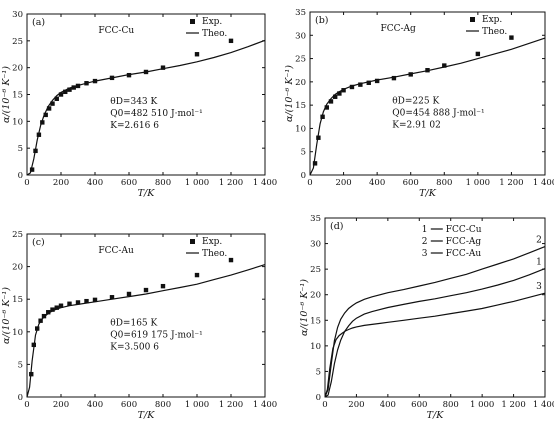 This screenshot has width=554, height=421. I want to click on panel-label: (d), so click(337, 226).